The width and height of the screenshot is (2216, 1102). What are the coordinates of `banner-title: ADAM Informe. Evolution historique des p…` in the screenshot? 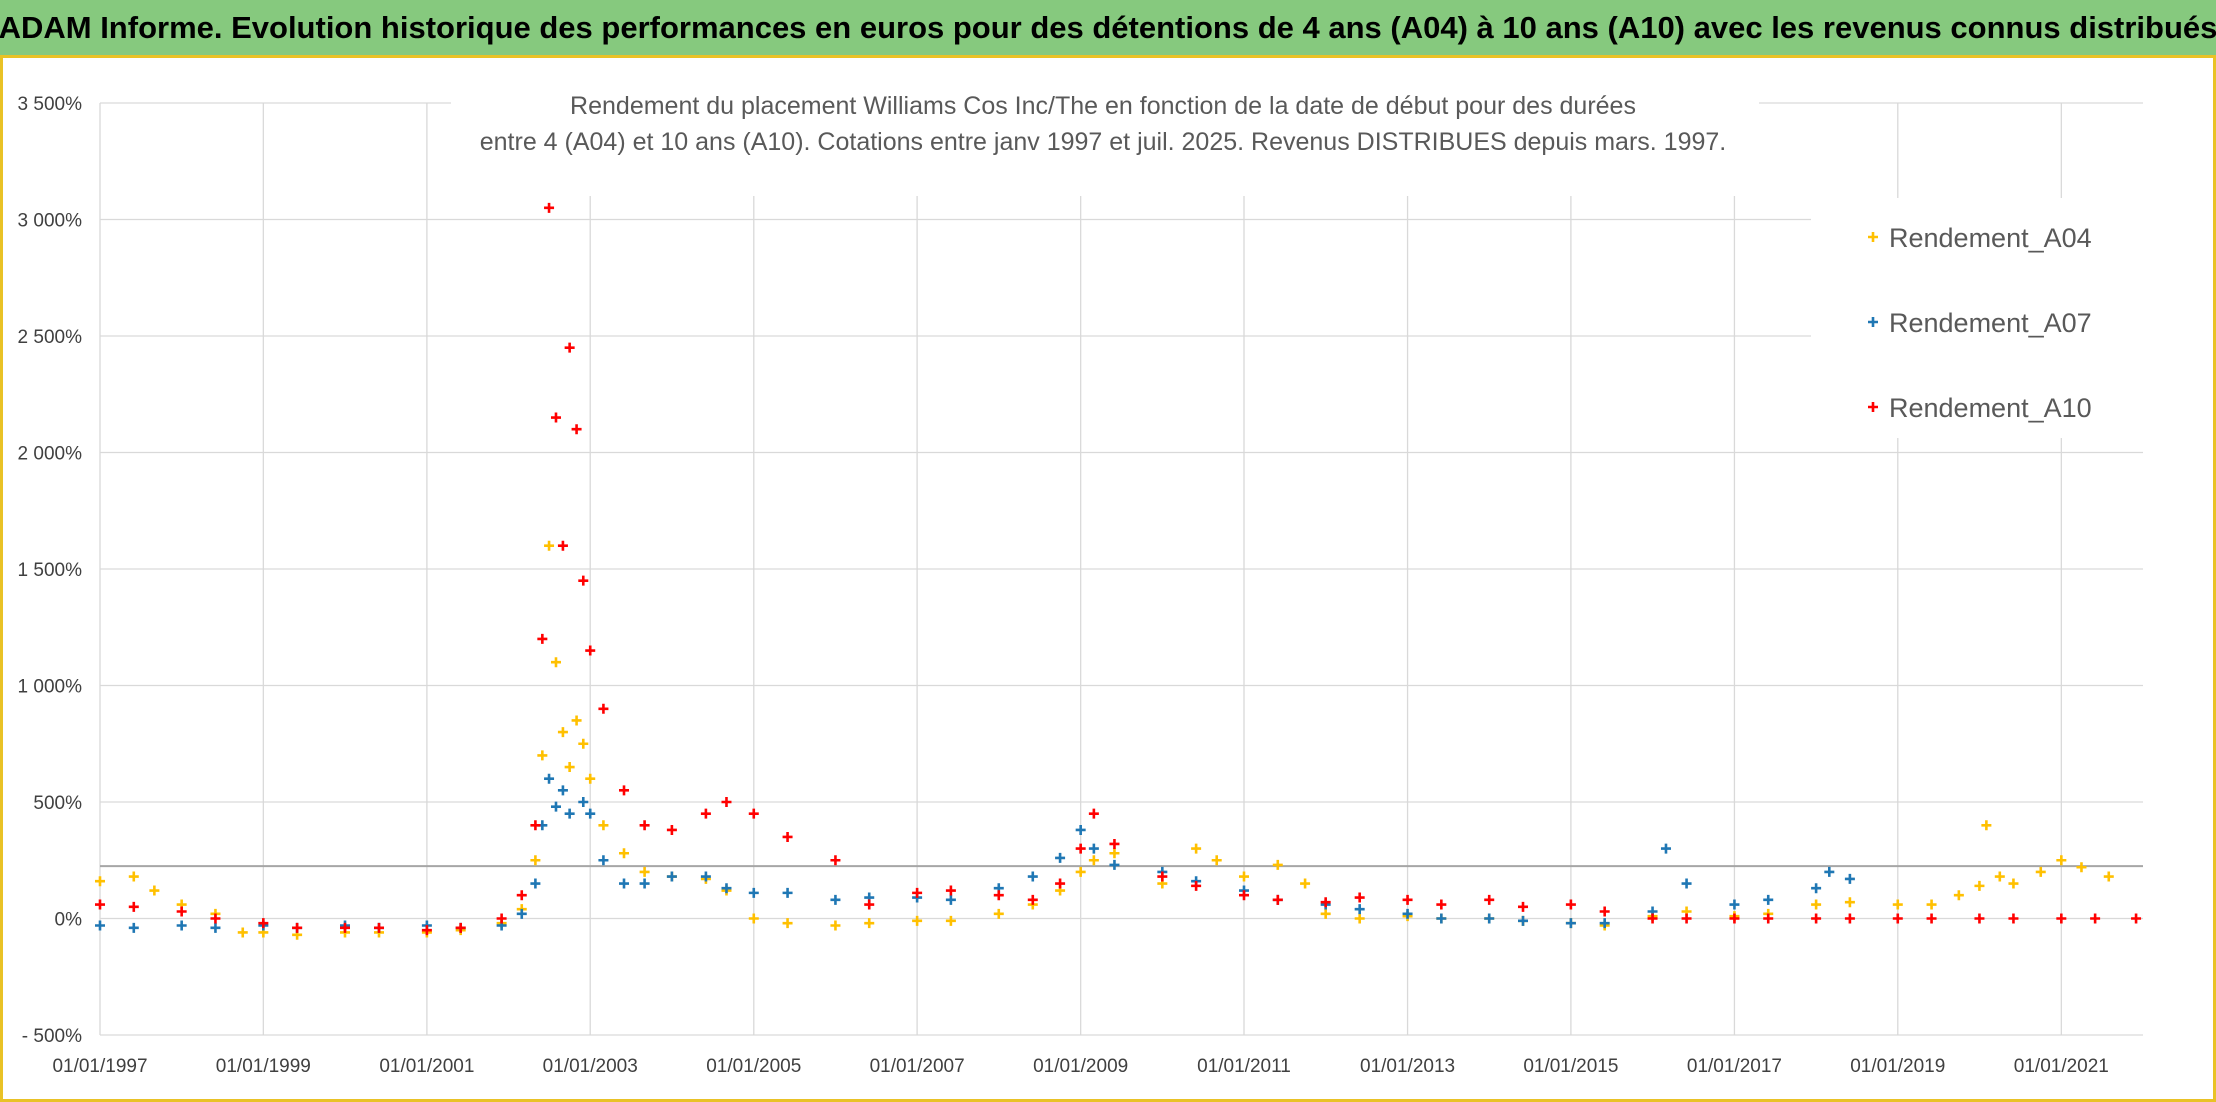 It's located at (1108, 27).